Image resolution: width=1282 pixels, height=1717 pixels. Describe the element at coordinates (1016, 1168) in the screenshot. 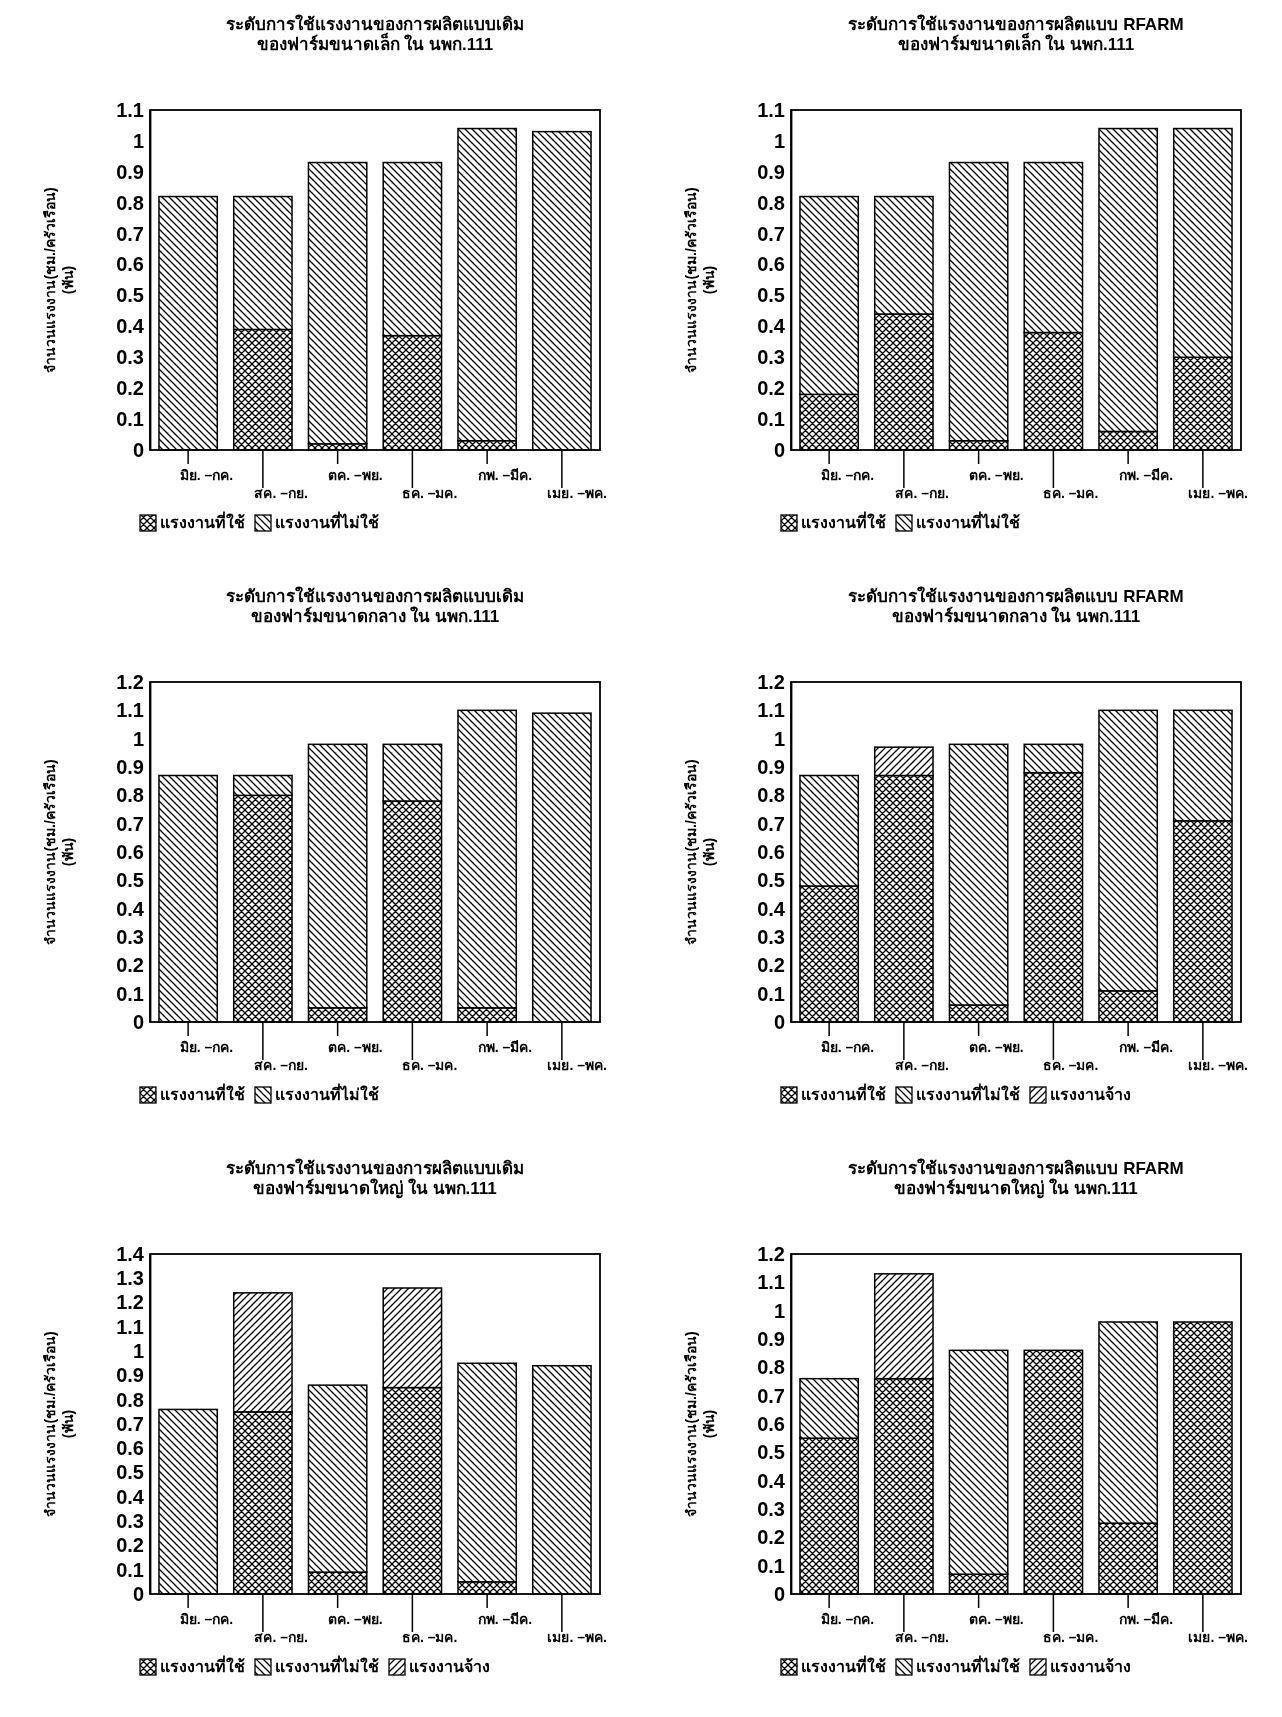

I see `chart-title: ระดับการใช้แรงงานของการผลิตแบบ RFARM` at that location.